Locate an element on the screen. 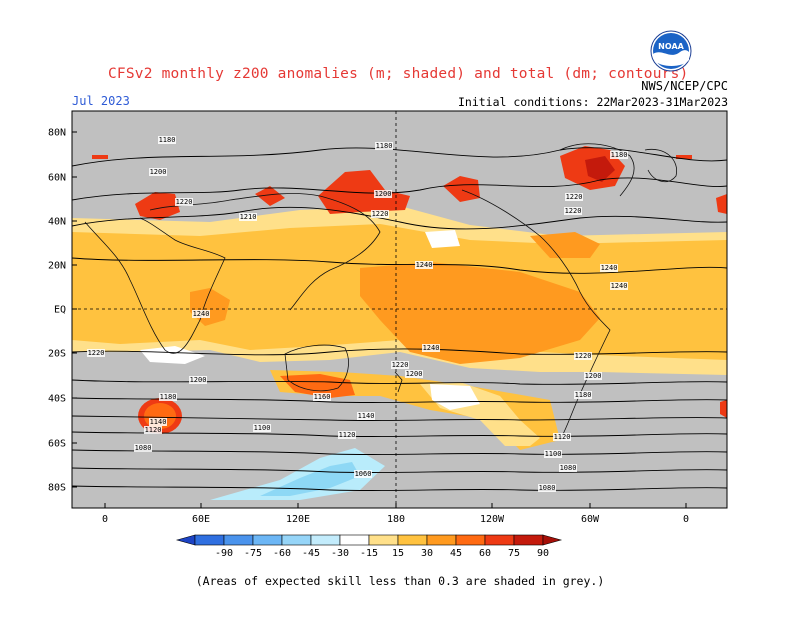  svg-text: 1160 is located at coordinates (322, 397).